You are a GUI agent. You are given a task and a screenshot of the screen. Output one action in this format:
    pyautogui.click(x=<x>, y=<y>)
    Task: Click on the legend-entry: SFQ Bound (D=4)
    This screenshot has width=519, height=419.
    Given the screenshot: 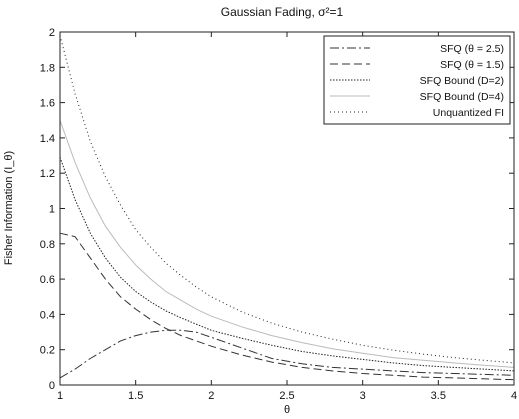 What is the action you would take?
    pyautogui.click(x=462, y=97)
    